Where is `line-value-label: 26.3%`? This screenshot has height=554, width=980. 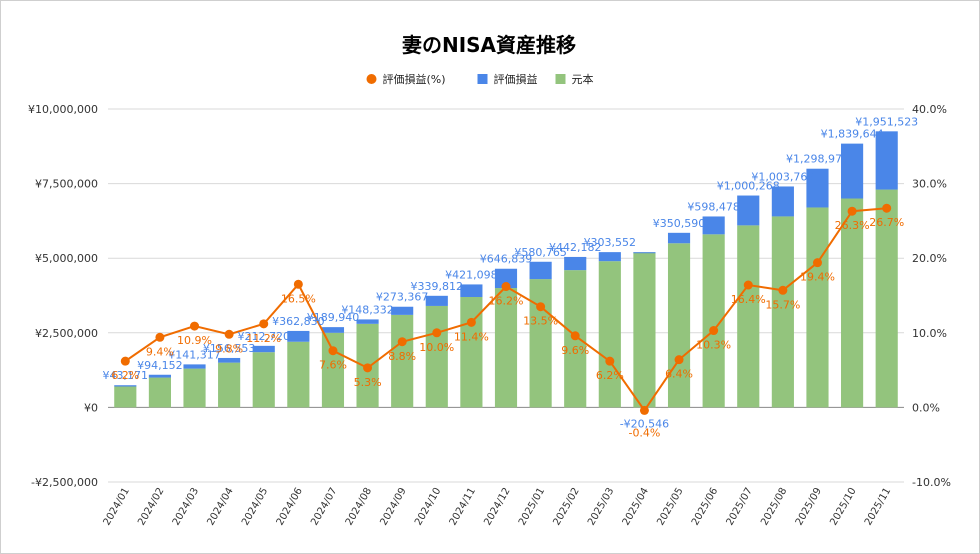
line-value-label: 26.3% is located at coordinates (852, 225).